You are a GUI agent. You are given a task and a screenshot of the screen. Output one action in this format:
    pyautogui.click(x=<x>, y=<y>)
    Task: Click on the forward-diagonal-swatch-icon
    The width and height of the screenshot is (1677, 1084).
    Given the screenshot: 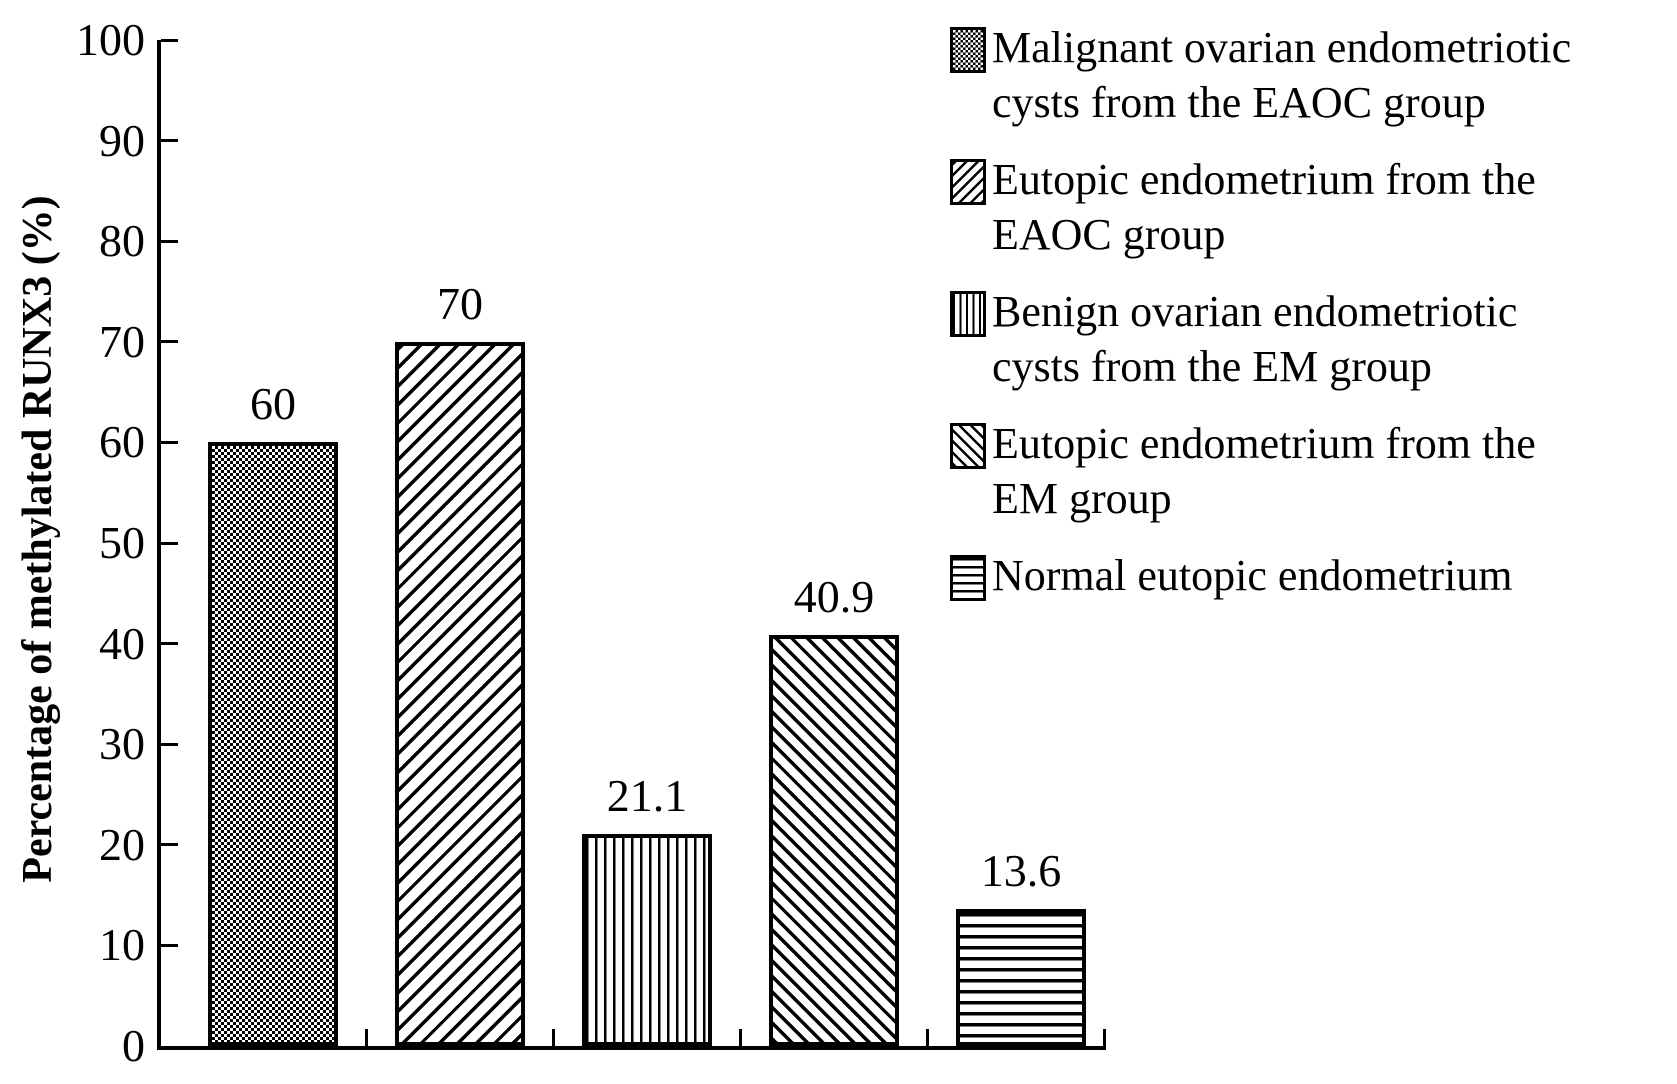 What is the action you would take?
    pyautogui.click(x=968, y=182)
    